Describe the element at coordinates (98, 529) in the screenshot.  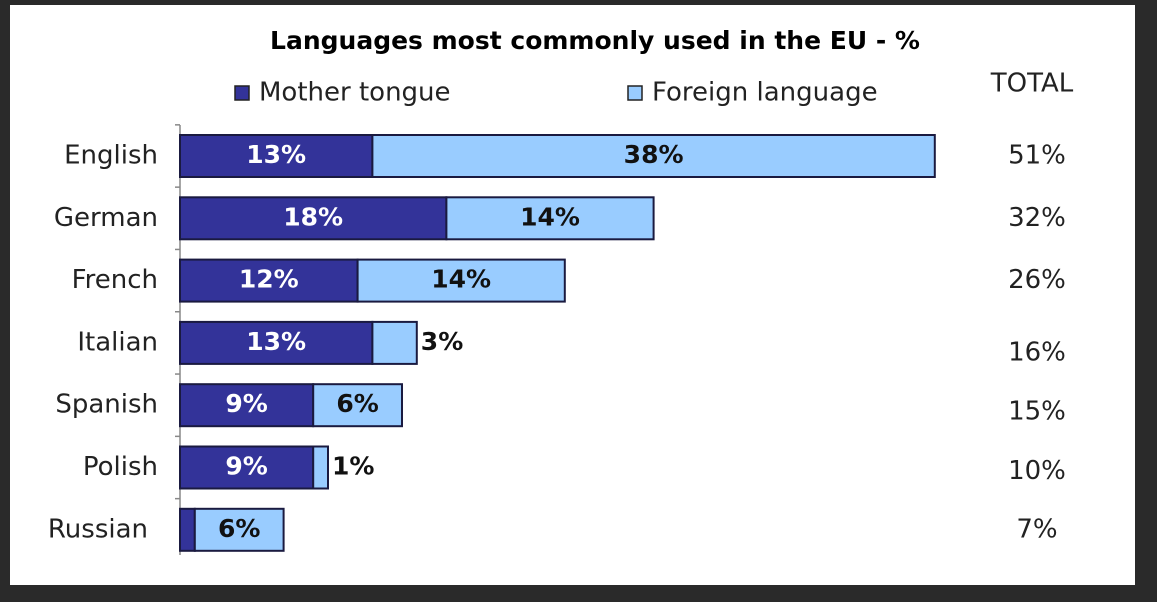
I see `category-label: Russian` at that location.